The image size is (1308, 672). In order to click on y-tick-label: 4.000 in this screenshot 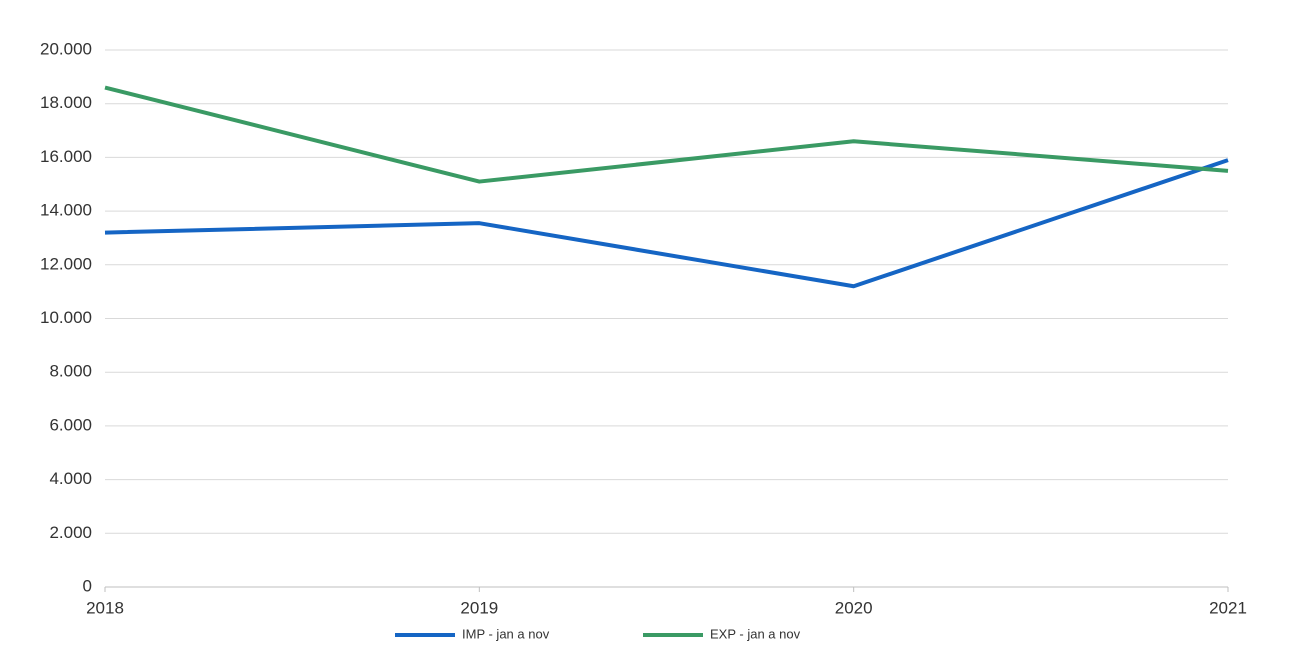, I will do `click(70, 478)`.